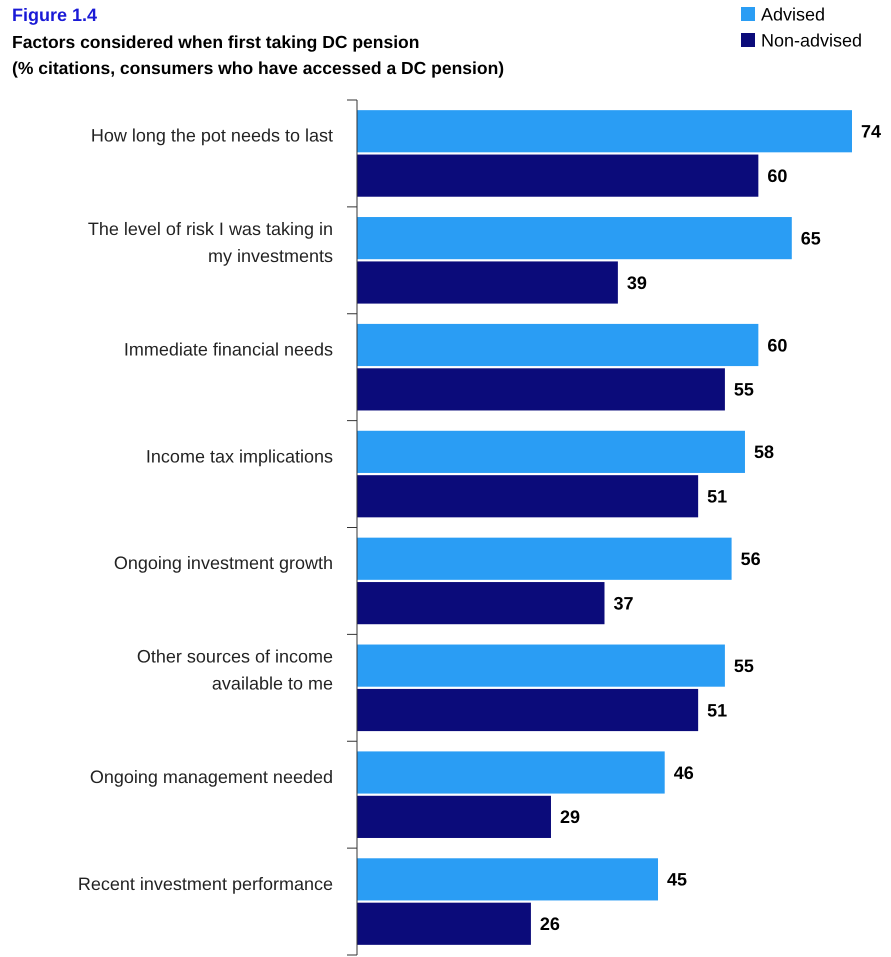  What do you see at coordinates (750, 559) in the screenshot?
I see `data-label: 56` at bounding box center [750, 559].